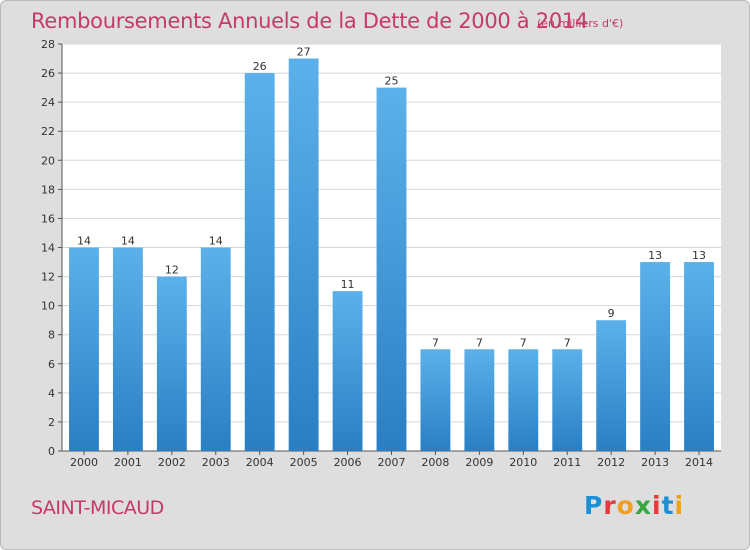 This screenshot has height=550, width=750. I want to click on x-tick-label: 2002, so click(172, 462).